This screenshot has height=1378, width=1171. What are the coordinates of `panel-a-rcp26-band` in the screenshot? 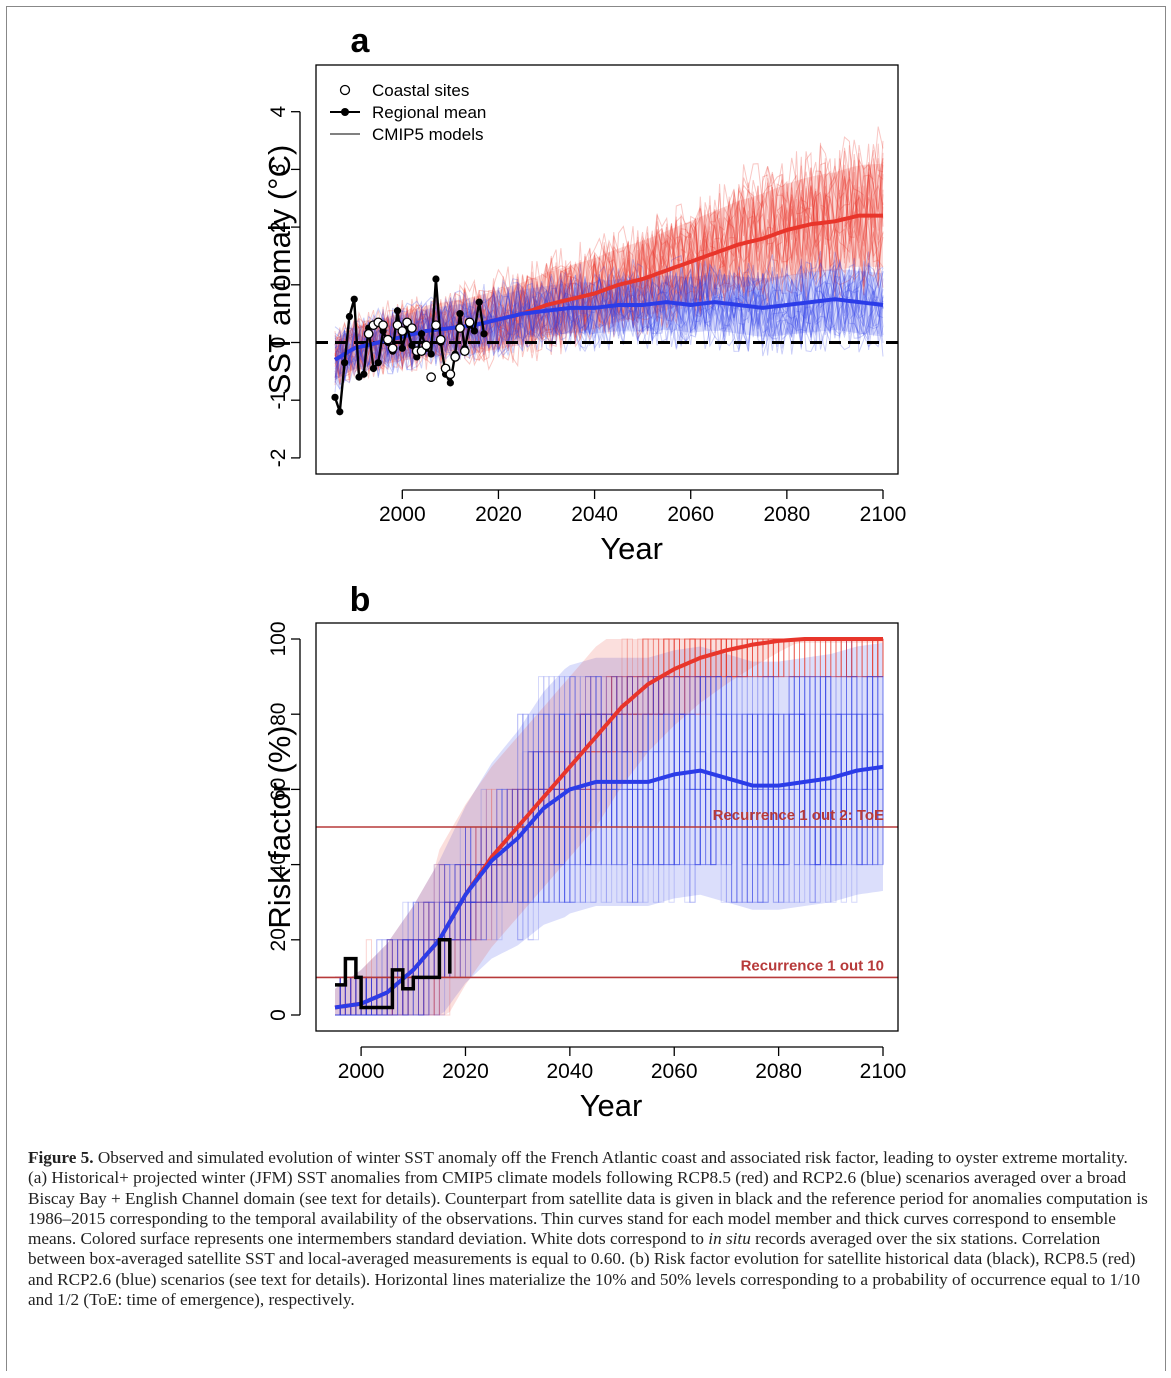 It's located at (609, 324).